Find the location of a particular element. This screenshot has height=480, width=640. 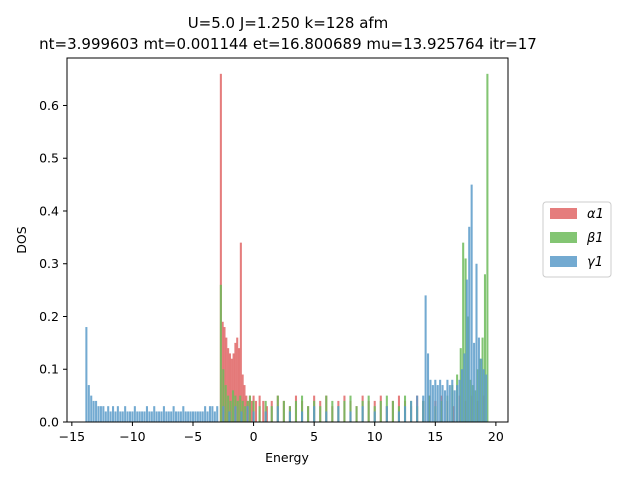

x-tick-label: 5 is located at coordinates (314, 436).